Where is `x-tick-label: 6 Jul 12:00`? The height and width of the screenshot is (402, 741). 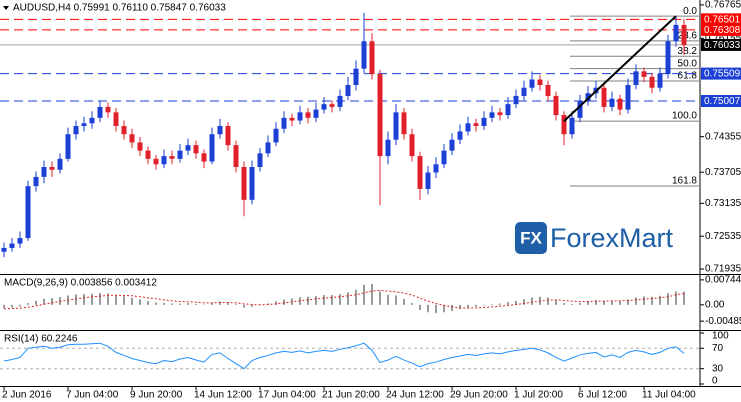 x-tick-label: 6 Jul 12:00 is located at coordinates (602, 395).